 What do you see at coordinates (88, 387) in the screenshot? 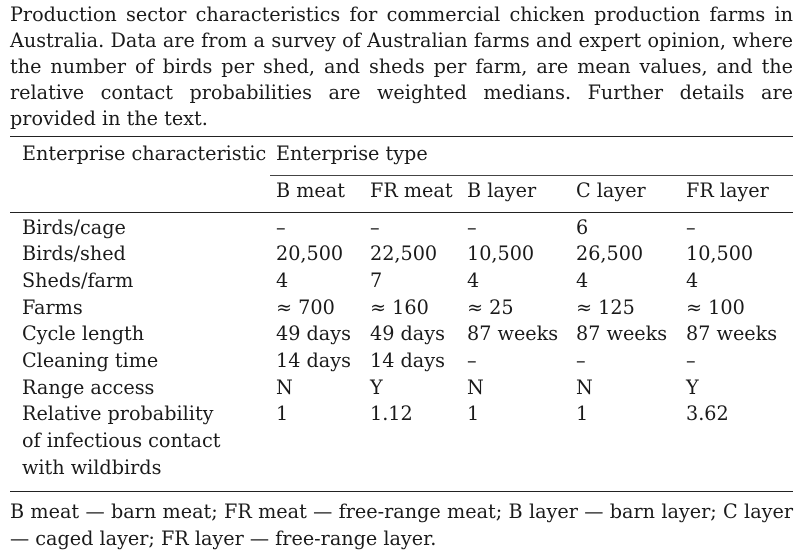
I see `row-label-range-access: Range access` at bounding box center [88, 387].